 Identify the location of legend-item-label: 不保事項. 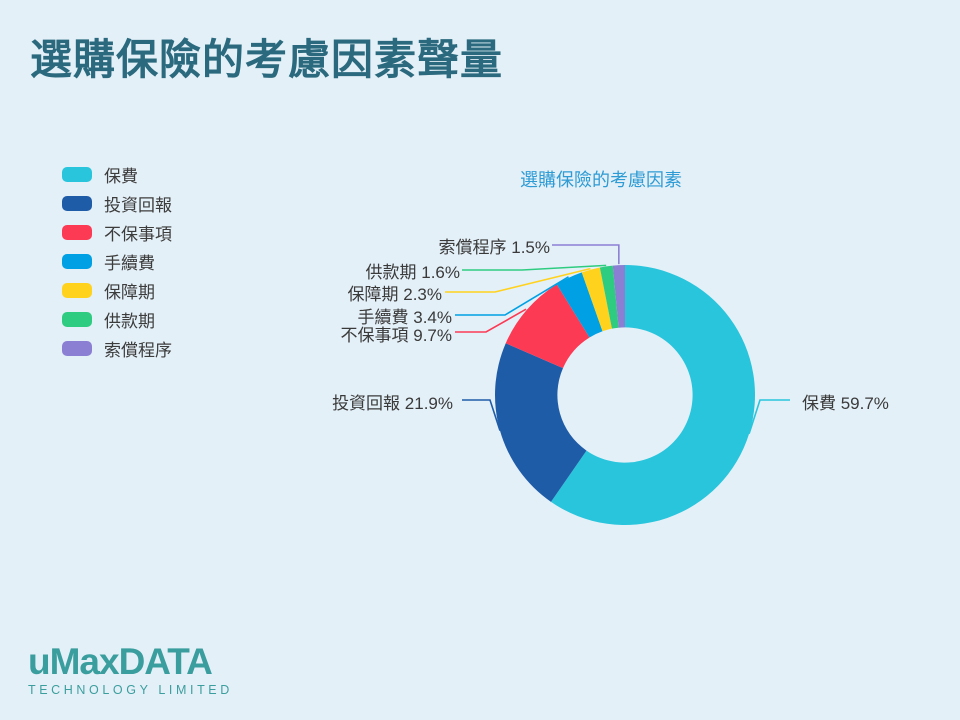
(138, 234).